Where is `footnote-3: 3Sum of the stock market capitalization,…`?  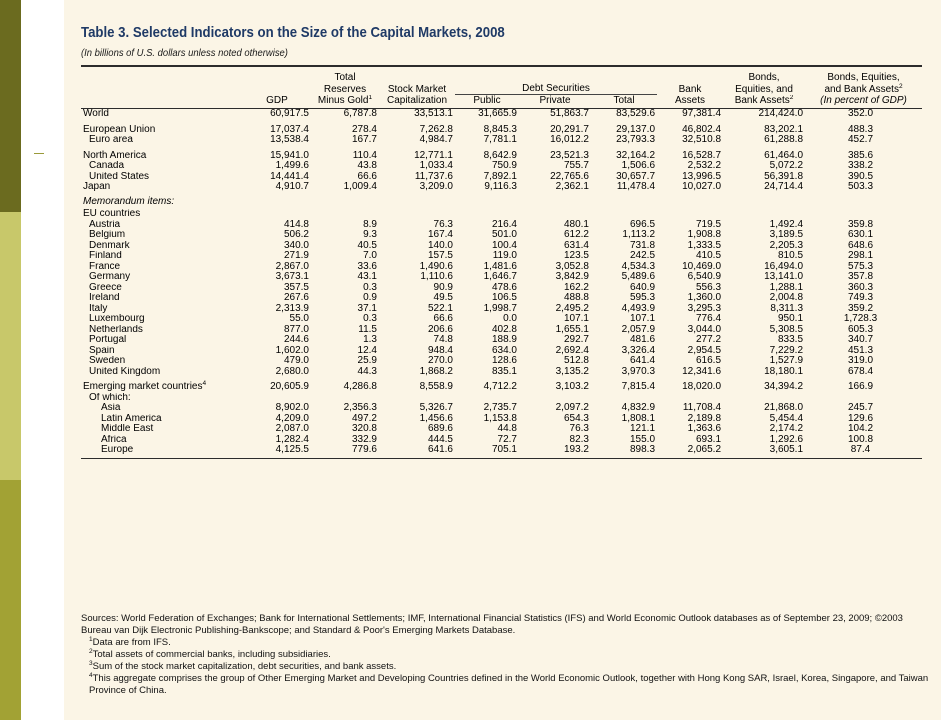
footnote-3: 3Sum of the stock market capitalization,… is located at coordinates (243, 666).